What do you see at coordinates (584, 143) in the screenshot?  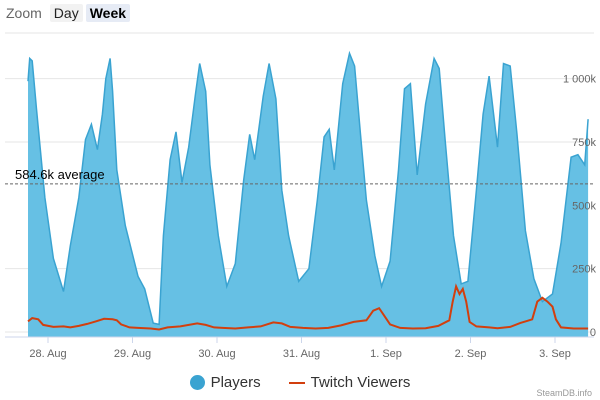 I see `y-tick-label: 750k` at bounding box center [584, 143].